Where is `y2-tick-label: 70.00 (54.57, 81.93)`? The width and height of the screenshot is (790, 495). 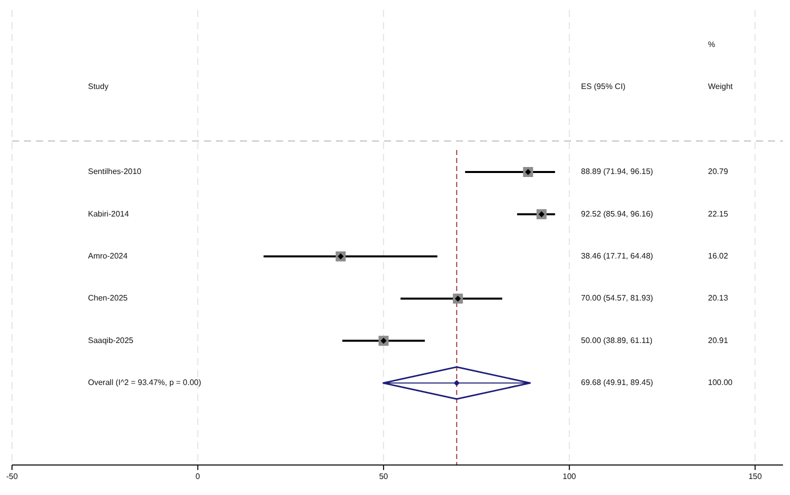 y2-tick-label: 70.00 (54.57, 81.93) is located at coordinates (617, 298).